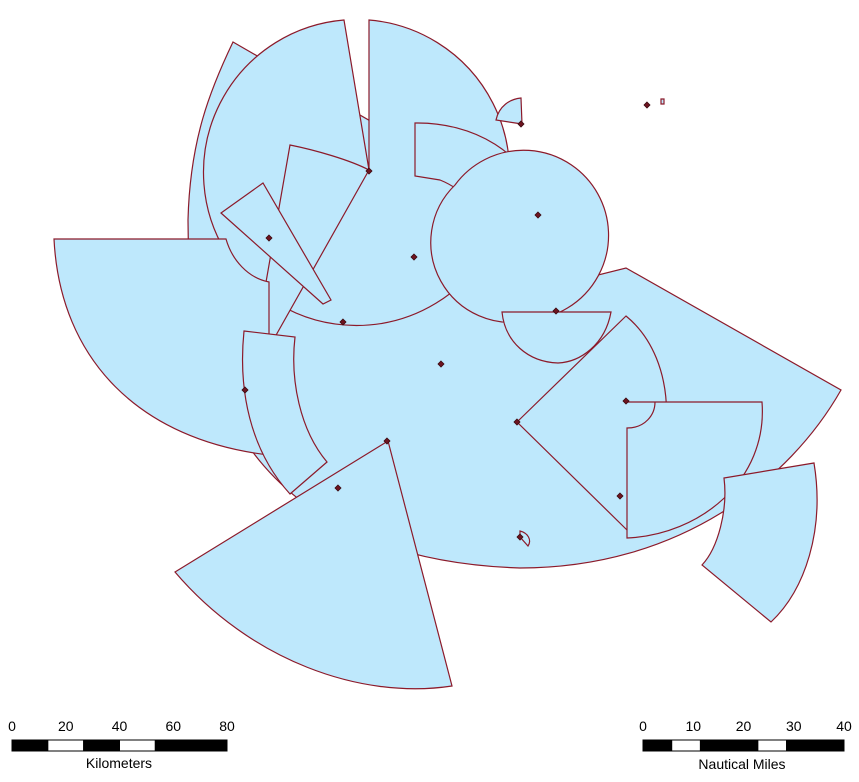  What do you see at coordinates (662, 101) in the screenshot?
I see `coverage-sector-tiny-northeast` at bounding box center [662, 101].